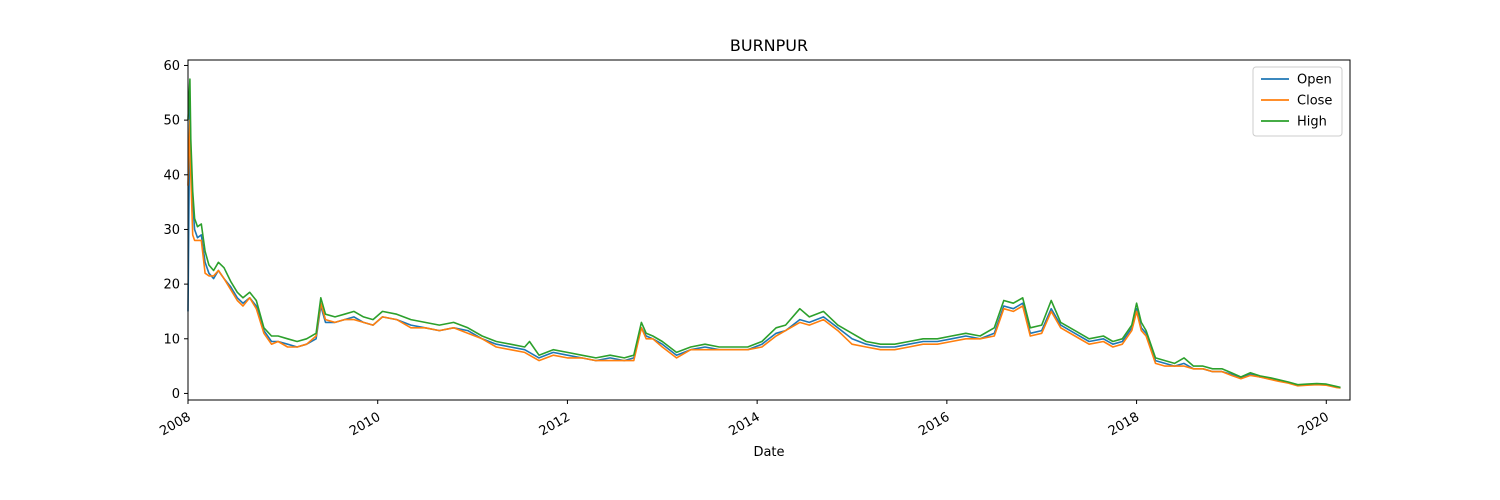 The width and height of the screenshot is (1500, 500). Describe the element at coordinates (171, 121) in the screenshot. I see `y-tick-label: 50` at that location.